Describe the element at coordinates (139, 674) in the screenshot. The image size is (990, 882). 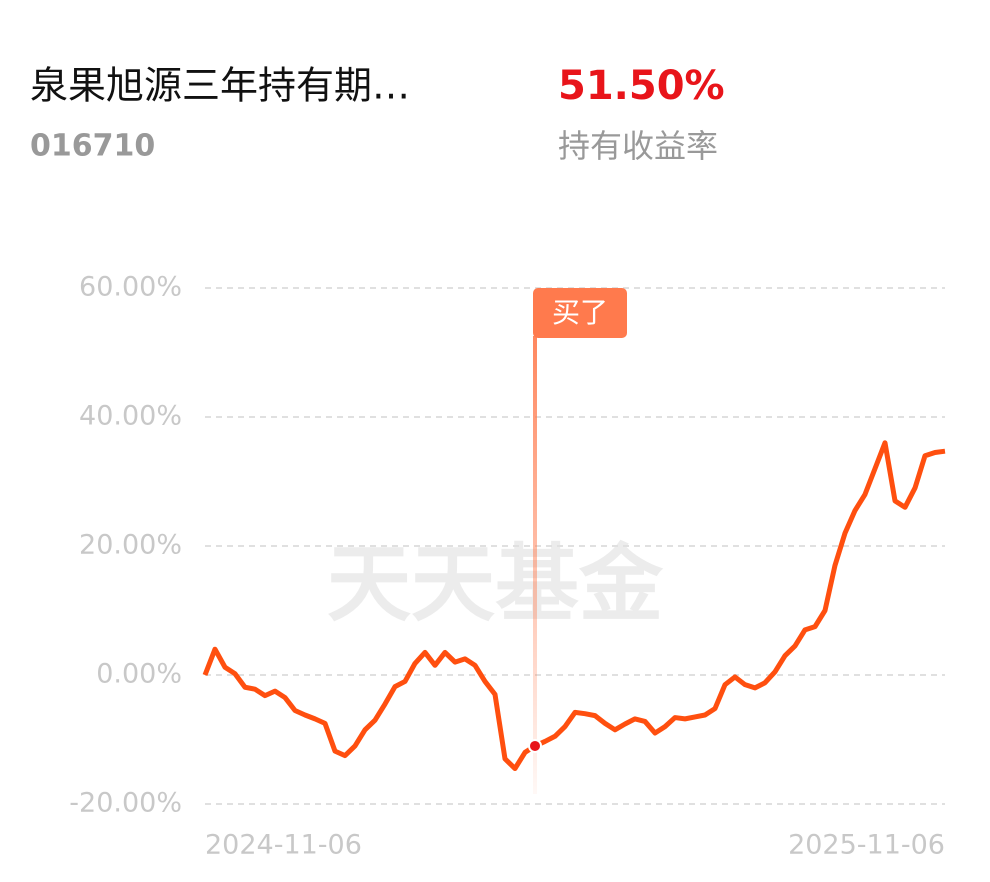
I see `y-tick-label: 0.00%` at that location.